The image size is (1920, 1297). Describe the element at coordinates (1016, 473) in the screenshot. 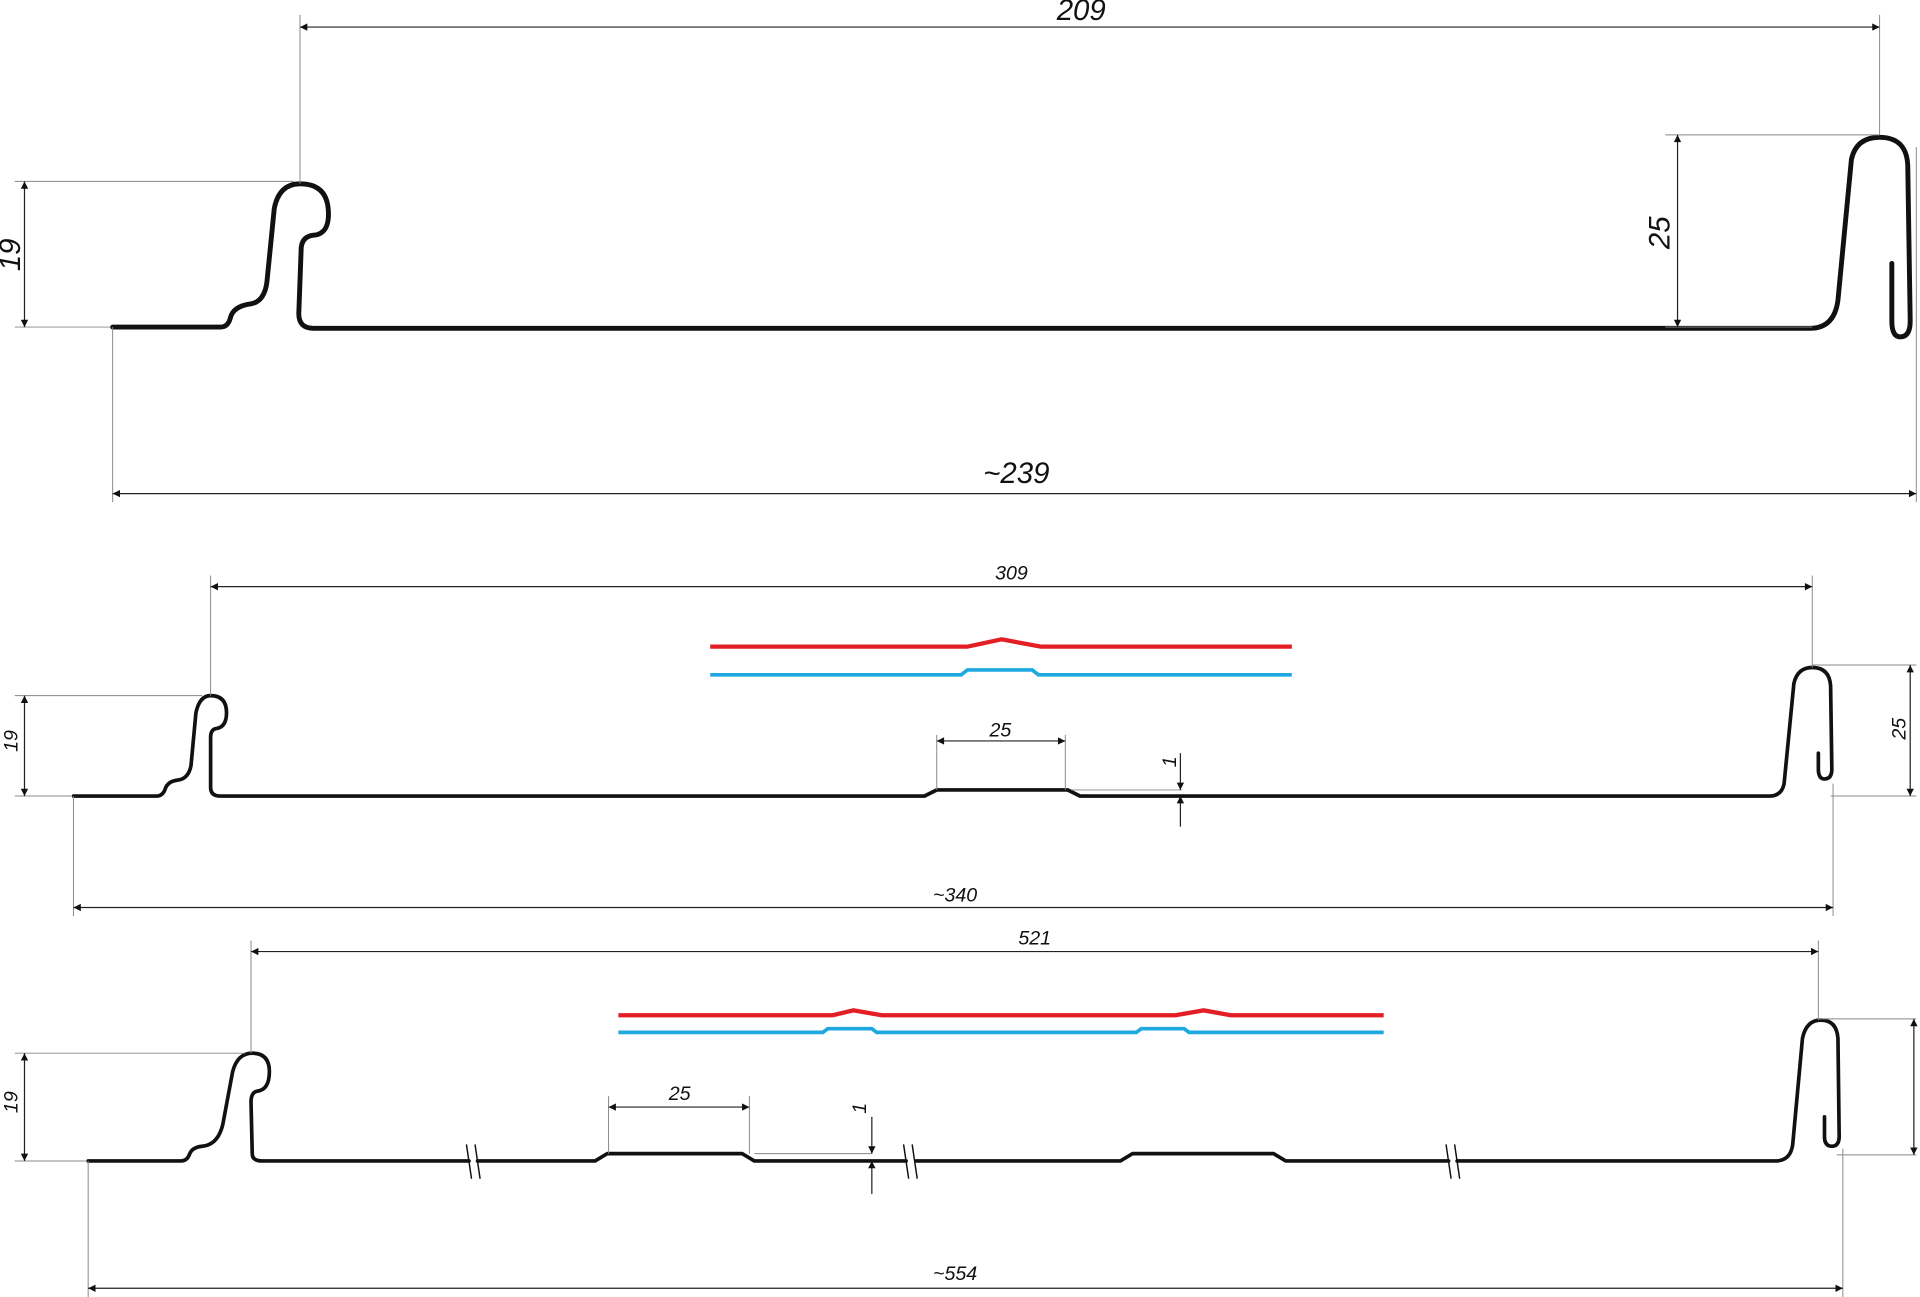

I see `dimension-label: ~239` at that location.